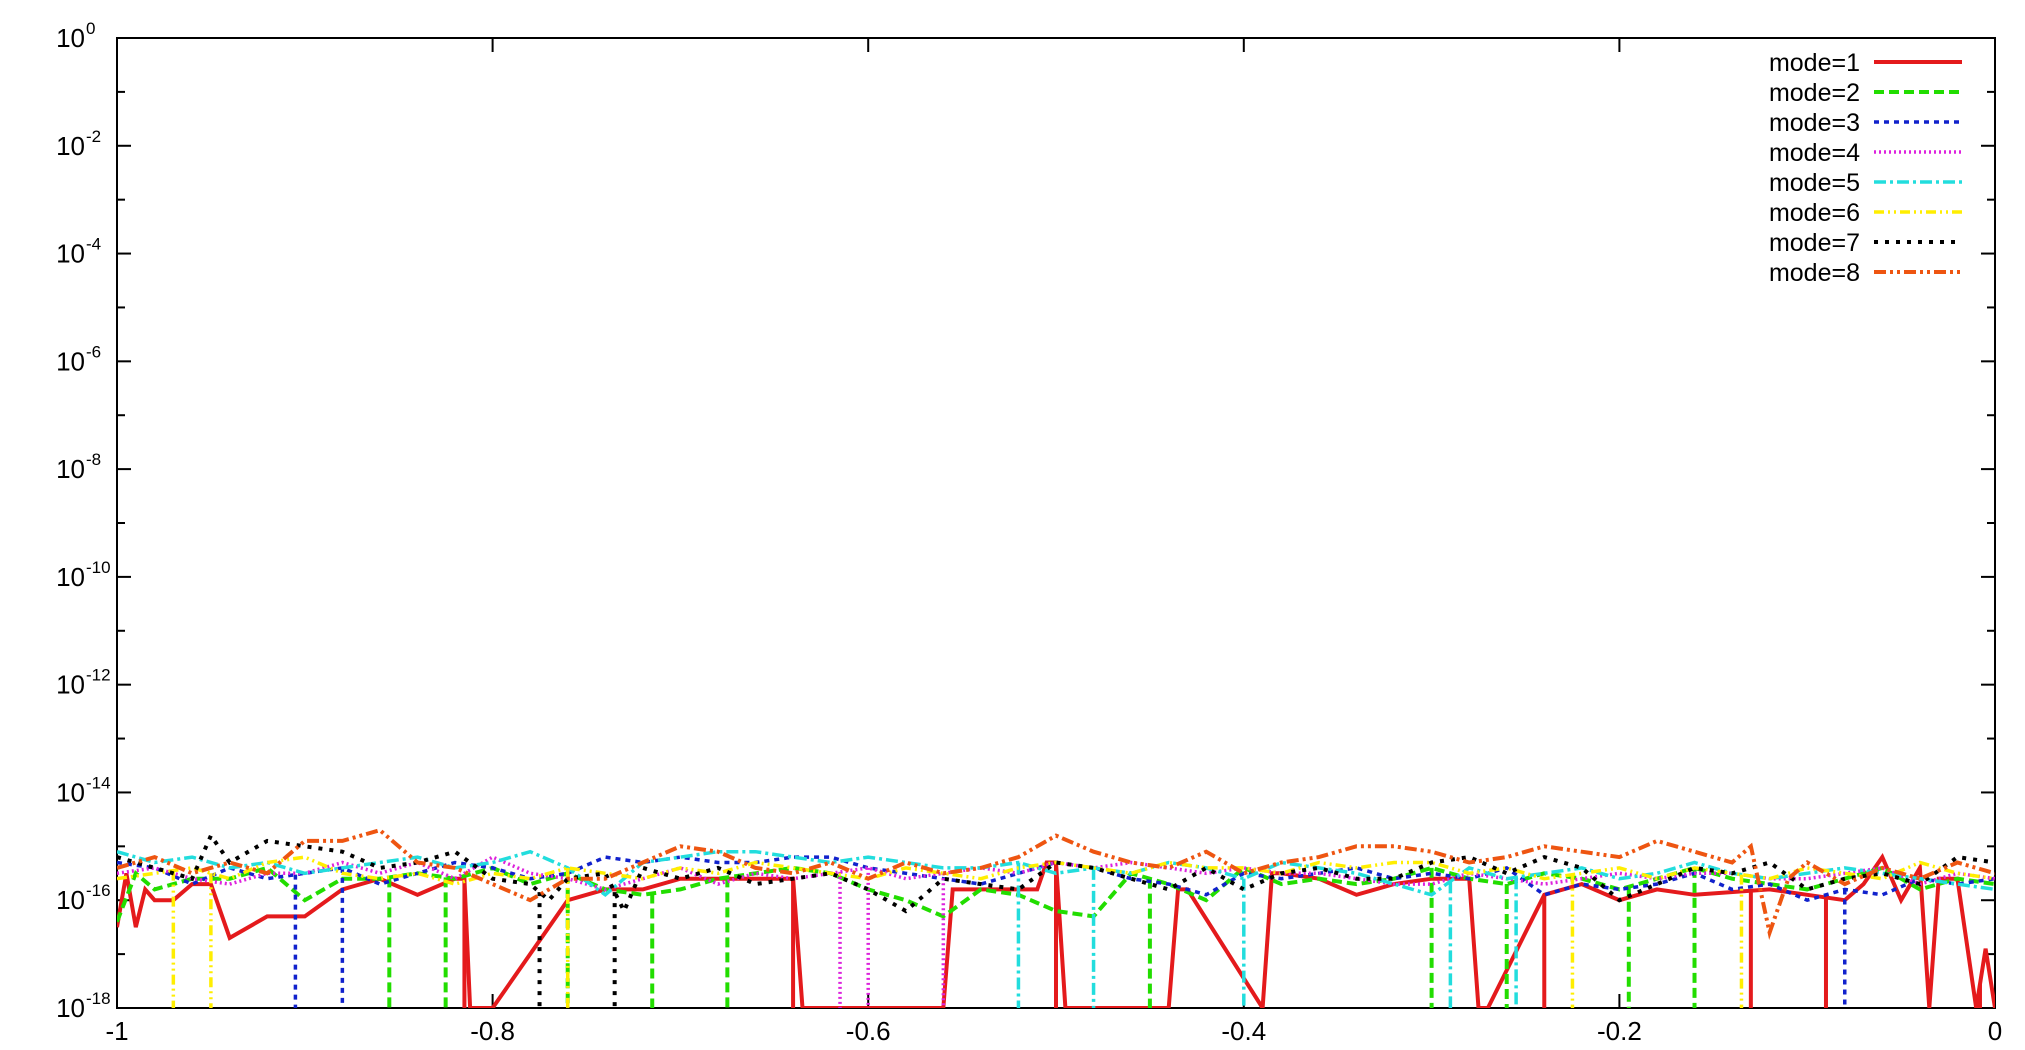  I want to click on y-tick-label: 10 -6, so click(78, 359).